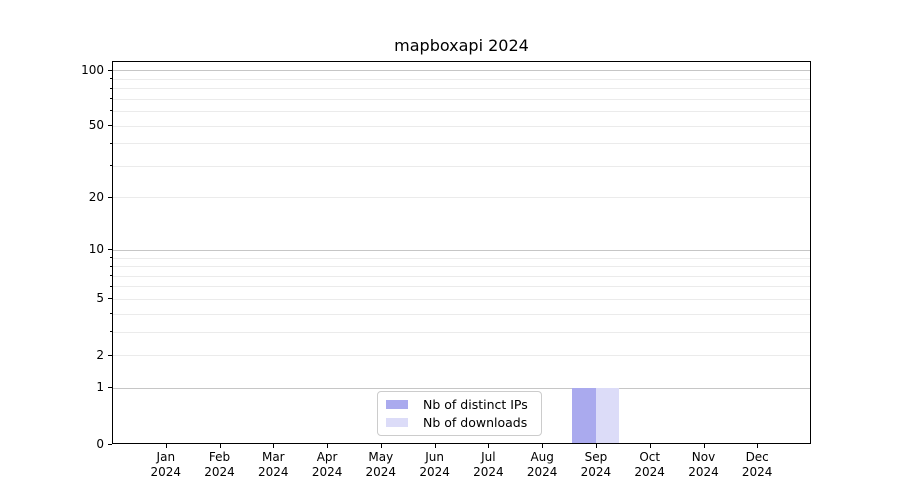  Describe the element at coordinates (475, 404) in the screenshot. I see `legend-label: Nb of distinct IPs` at that location.